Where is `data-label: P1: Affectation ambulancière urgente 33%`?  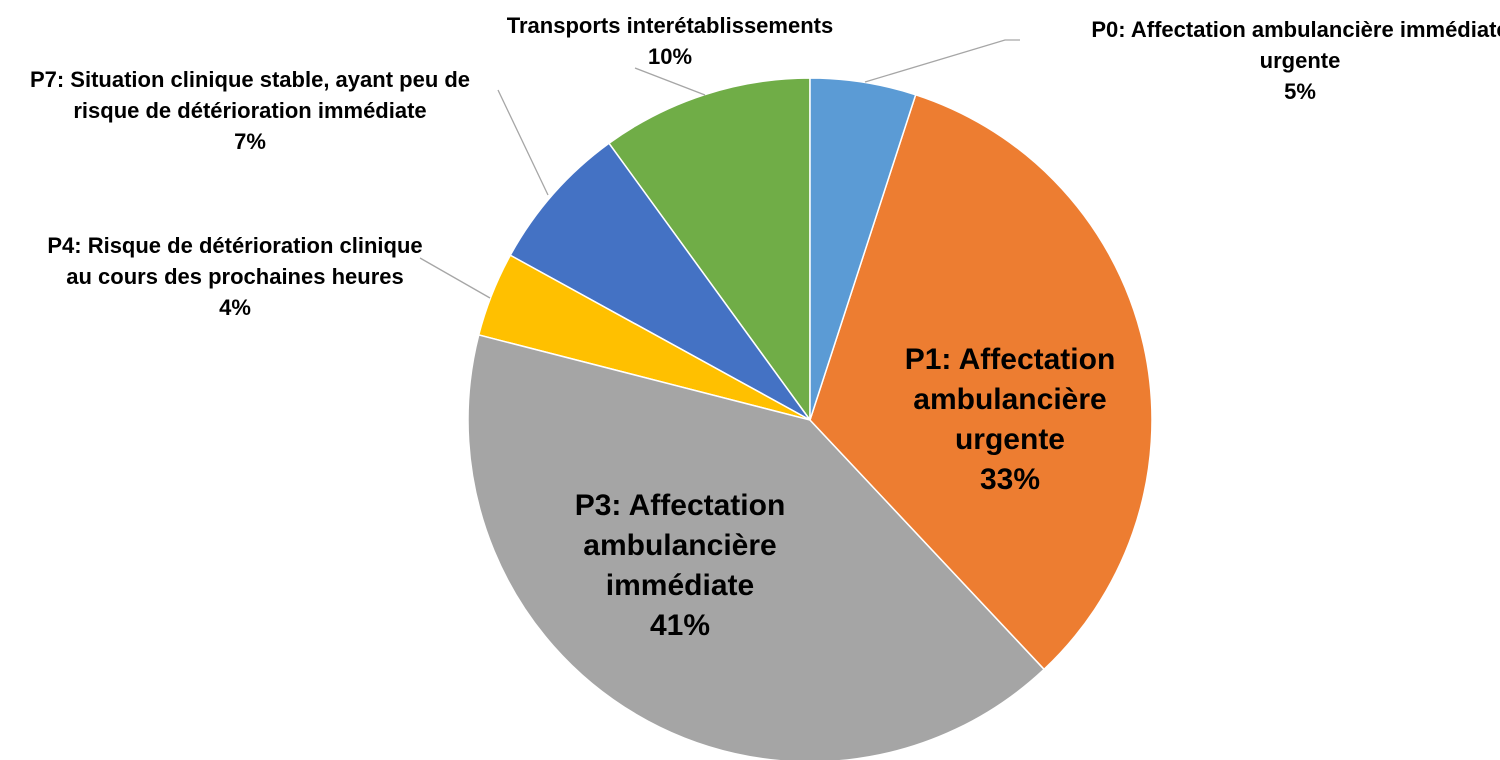 data-label: P1: Affectation ambulancière urgente 33% is located at coordinates (1010, 420).